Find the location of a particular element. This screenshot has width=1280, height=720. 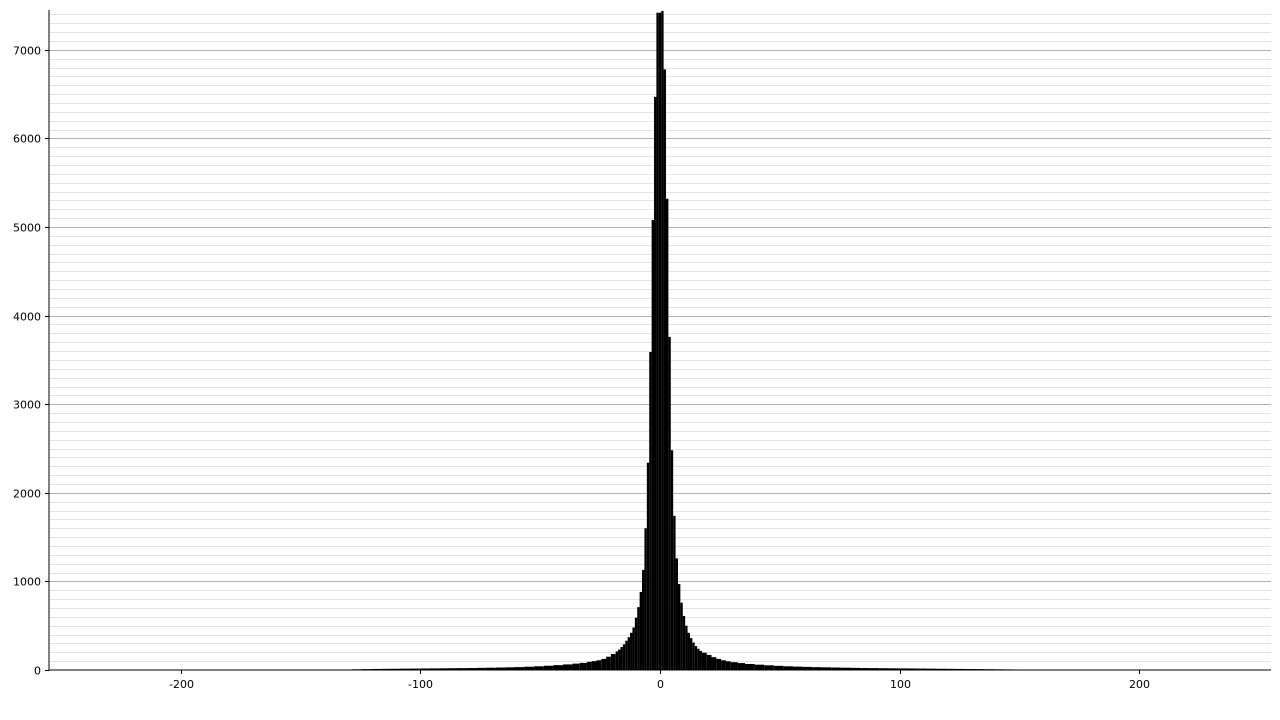

x-ticks: -200 -100 0 100 200 is located at coordinates (659, 680).